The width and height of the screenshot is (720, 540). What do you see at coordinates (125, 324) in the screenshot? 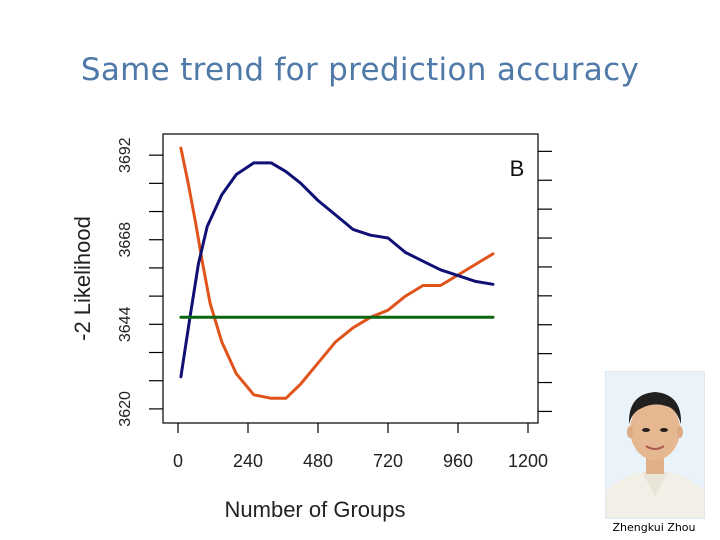
I see `y-left-tick-label: 3644` at bounding box center [125, 324].